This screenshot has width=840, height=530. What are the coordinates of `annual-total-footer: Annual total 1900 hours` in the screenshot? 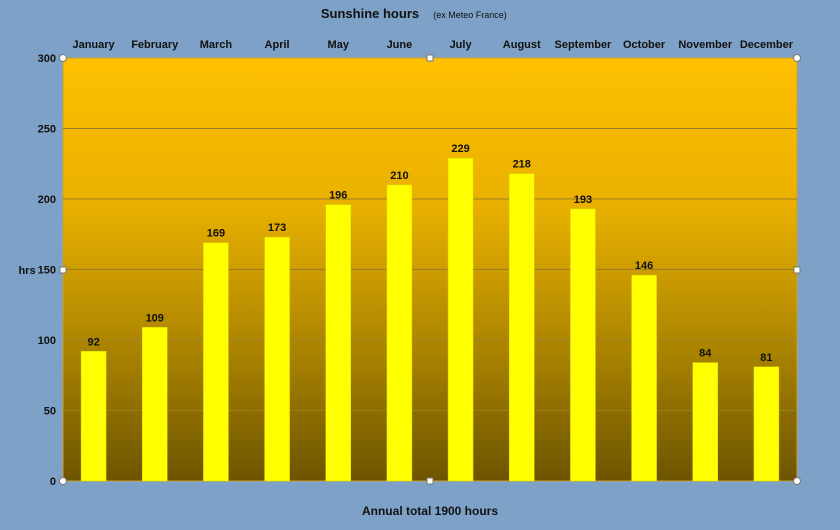 It's located at (430, 511).